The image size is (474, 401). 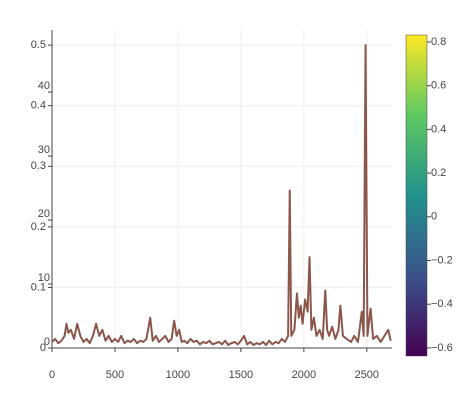 What do you see at coordinates (438, 86) in the screenshot?
I see `colorbar-tick-label: 0.6` at bounding box center [438, 86].